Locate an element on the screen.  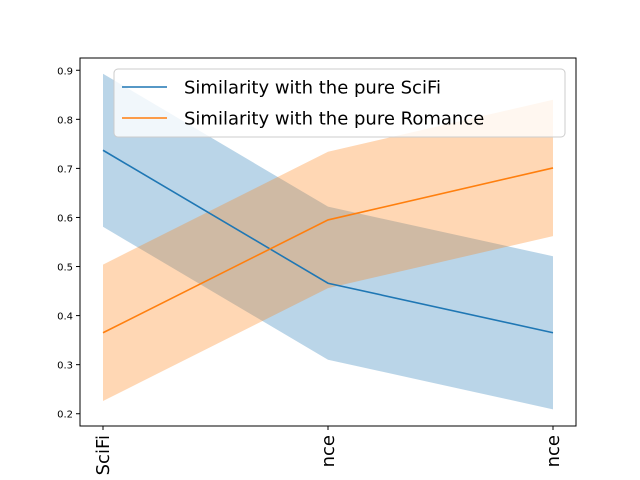
x-axis: SciFi nce nce is located at coordinates (328, 450).